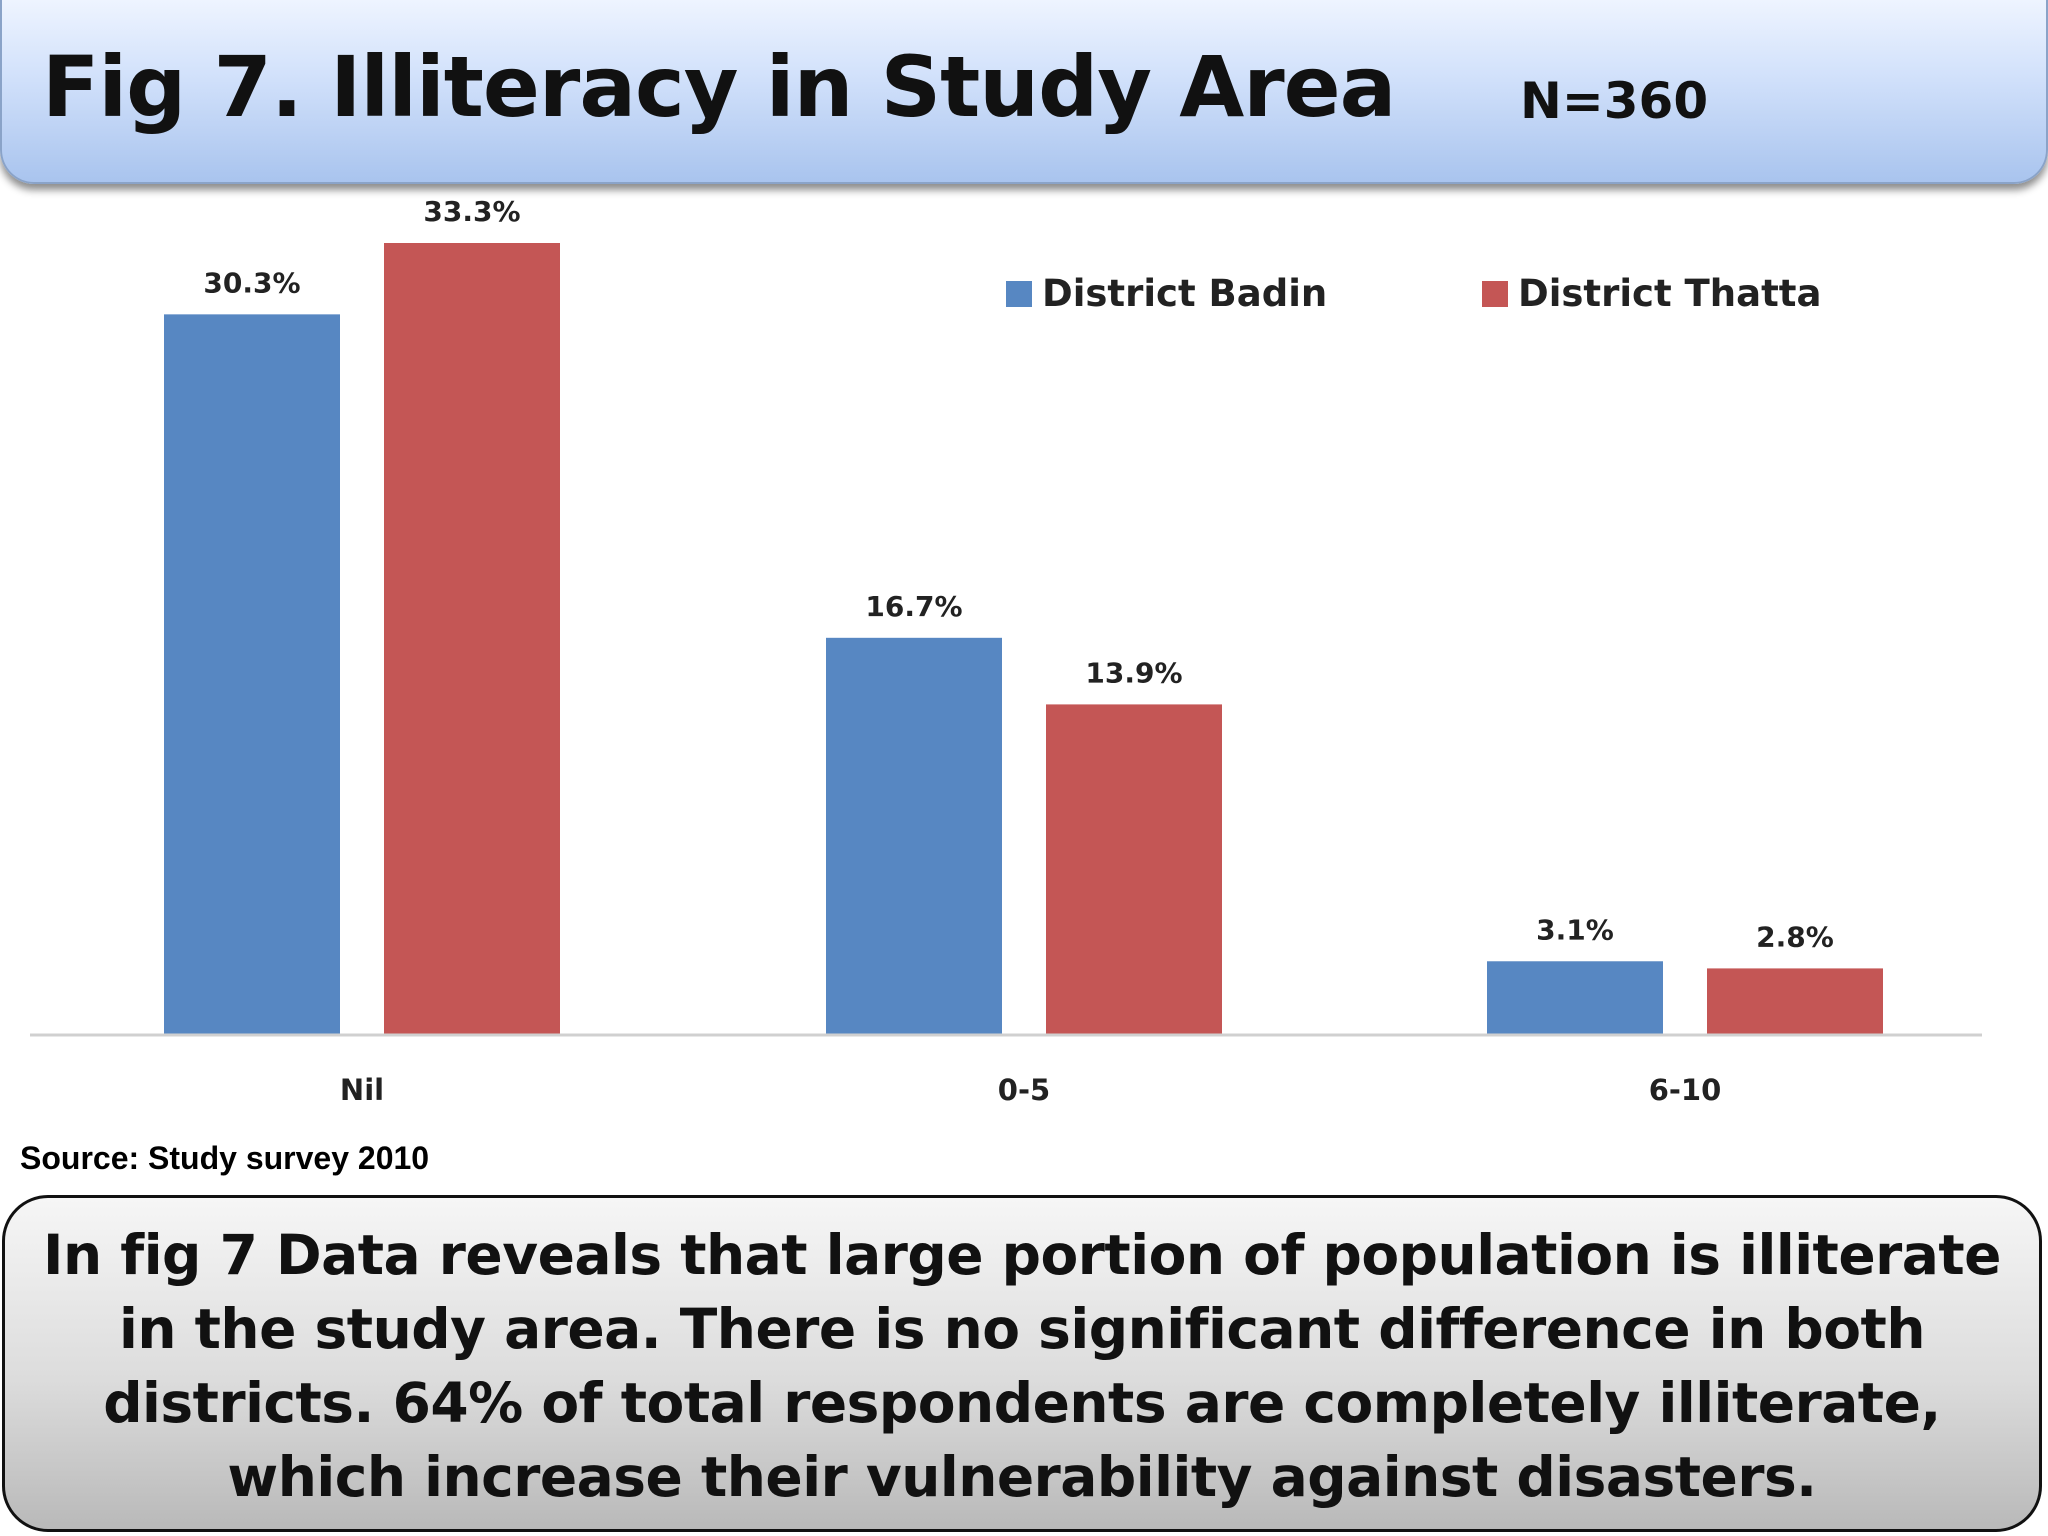 This screenshot has height=1536, width=2048. What do you see at coordinates (913, 606) in the screenshot?
I see `data-label-badin-0-5: 16.7%` at bounding box center [913, 606].